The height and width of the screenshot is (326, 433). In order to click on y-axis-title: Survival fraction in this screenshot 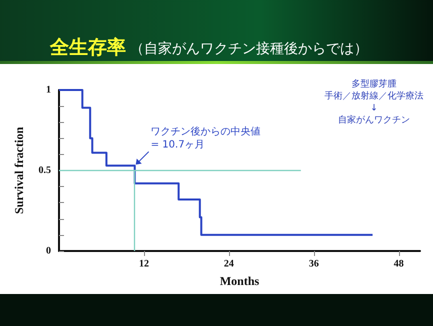, I will do `click(19, 170)`.